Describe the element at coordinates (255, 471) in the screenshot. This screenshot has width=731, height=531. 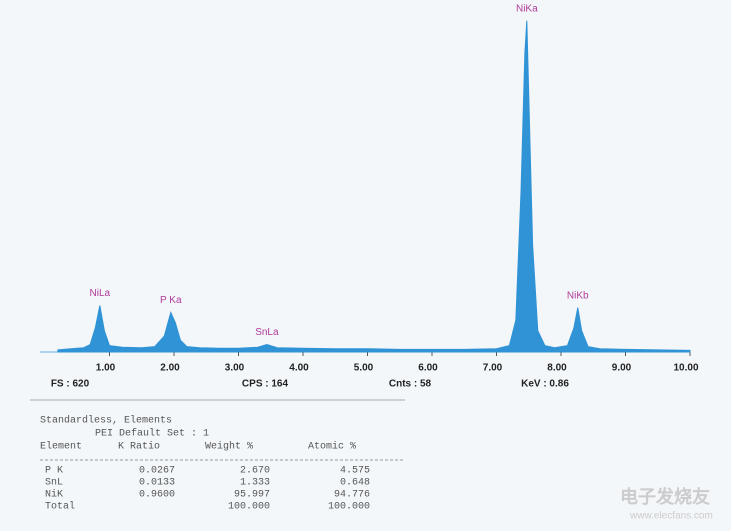
I see `table-cell: 2.670` at that location.